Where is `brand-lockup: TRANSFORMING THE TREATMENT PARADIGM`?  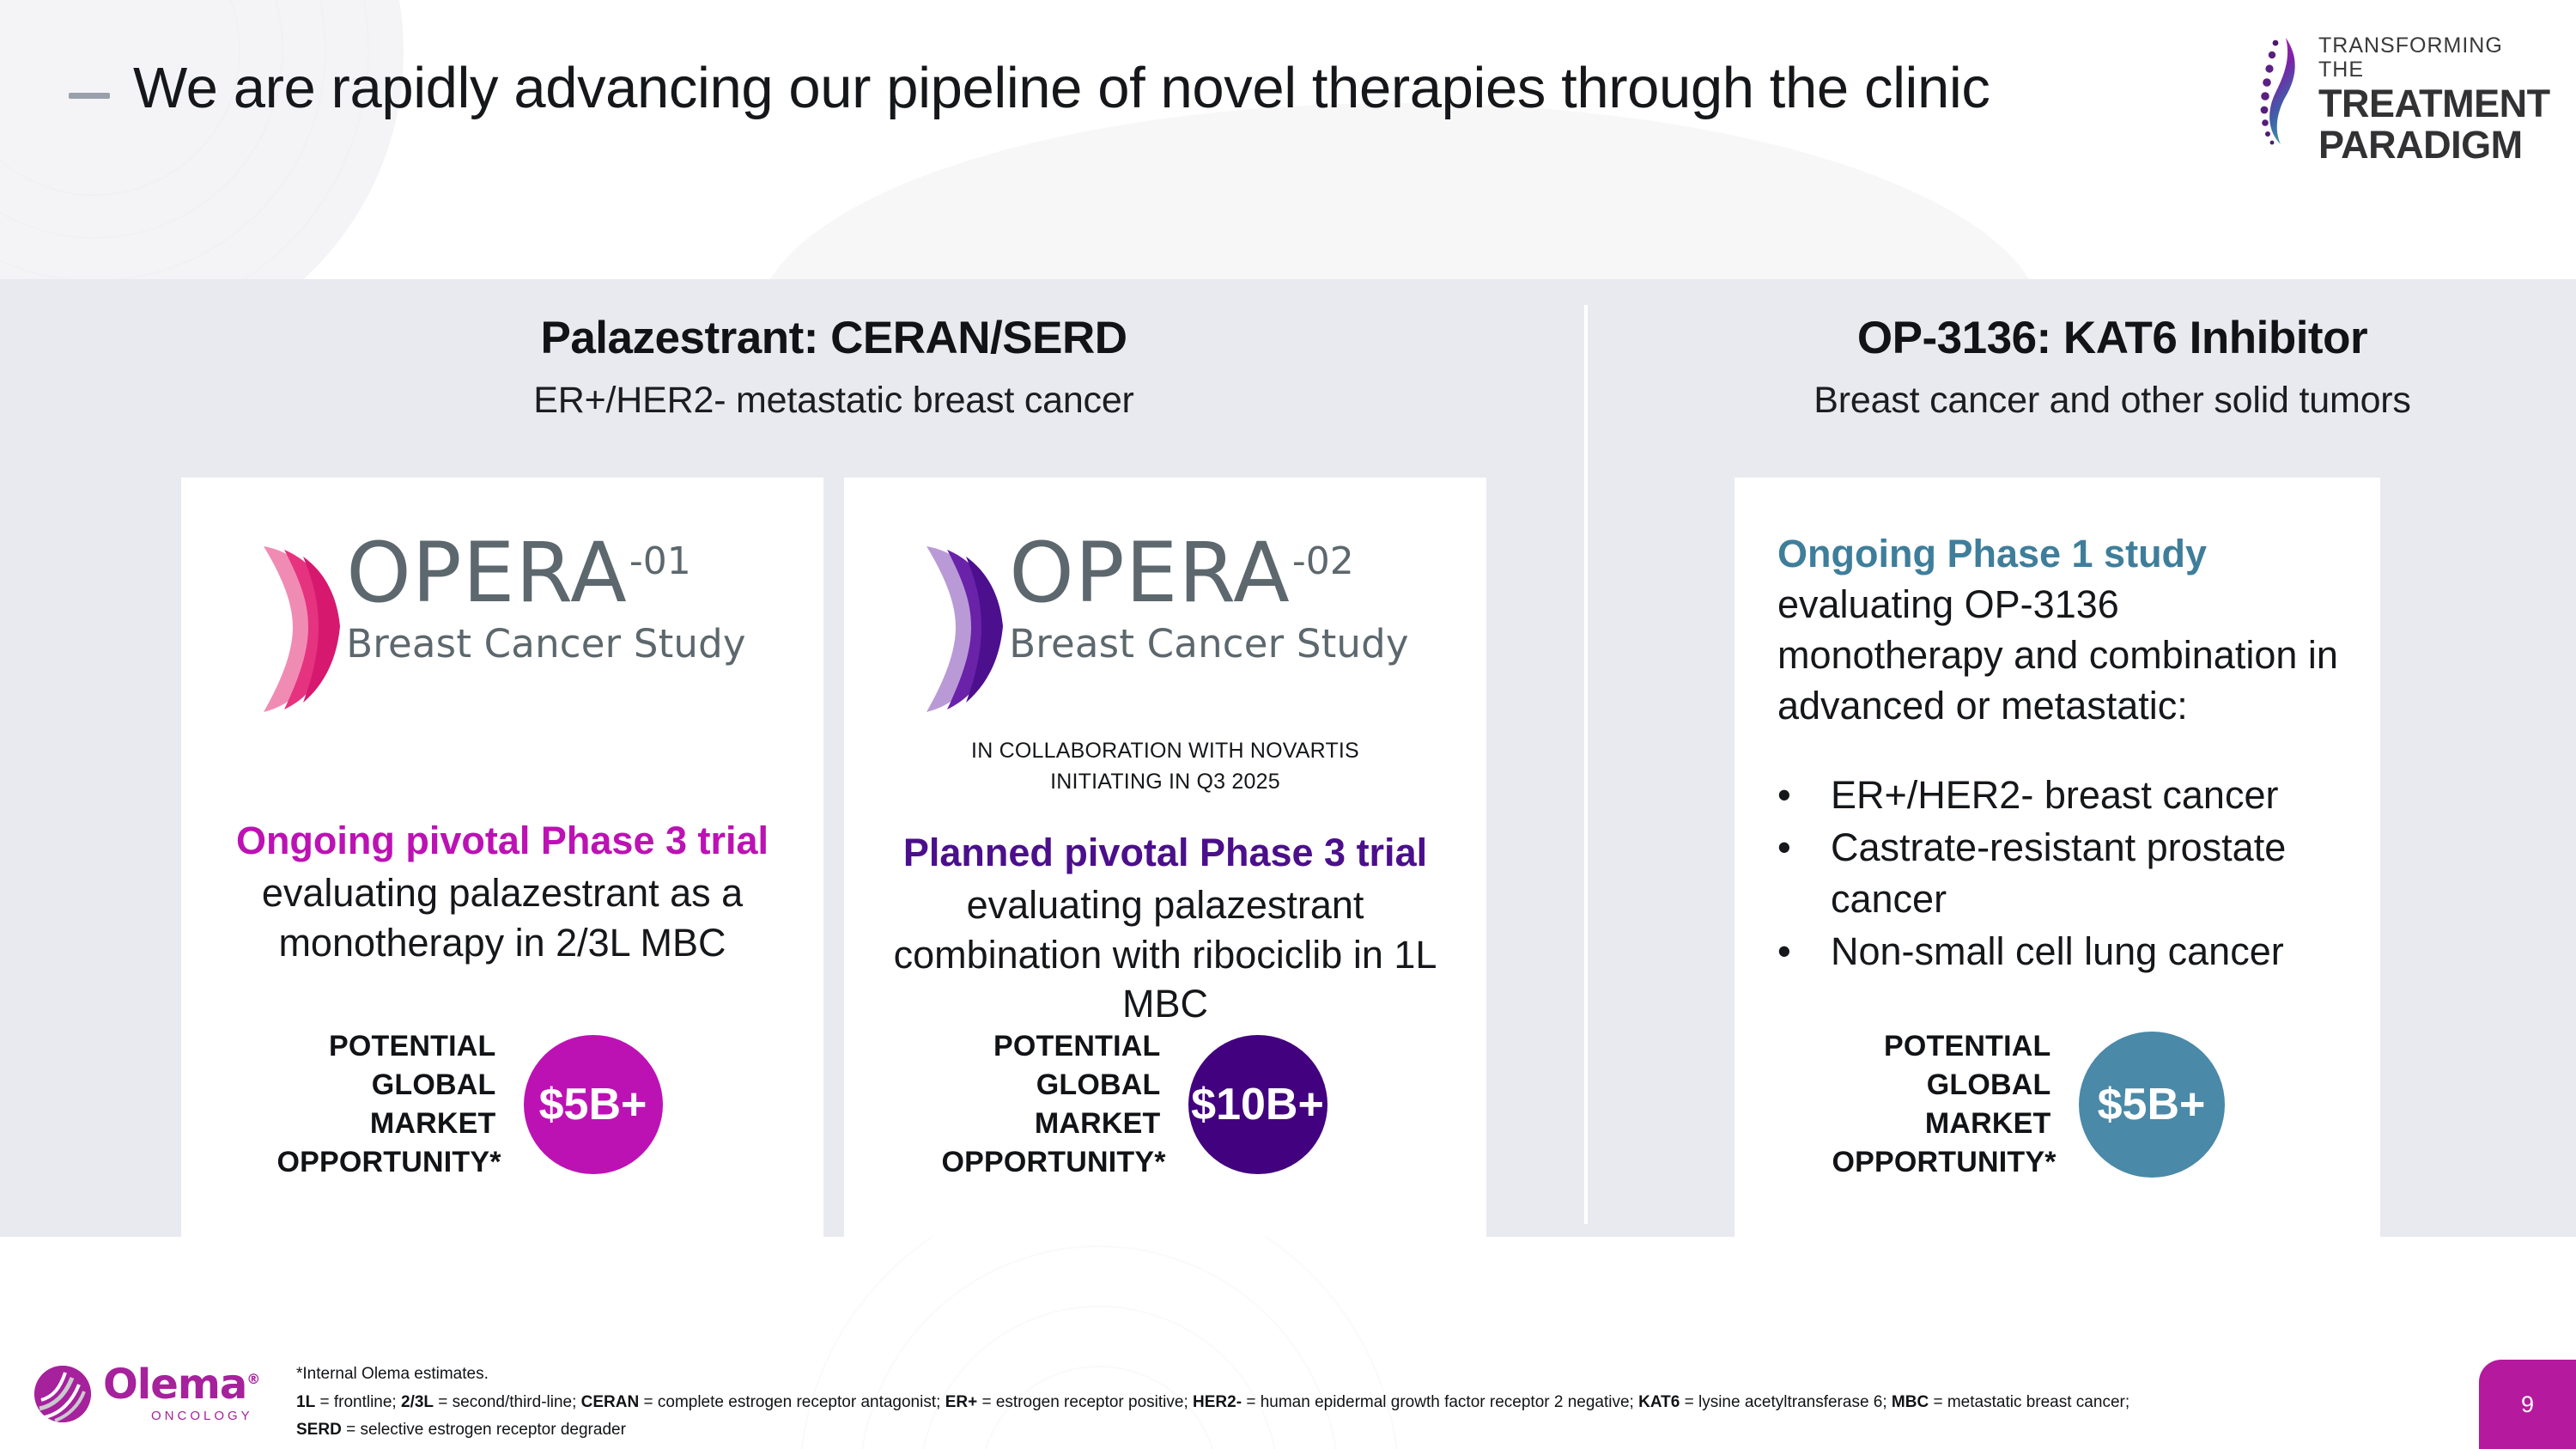 brand-lockup: TRANSFORMING THE TREATMENT PARADIGM is located at coordinates (2401, 98).